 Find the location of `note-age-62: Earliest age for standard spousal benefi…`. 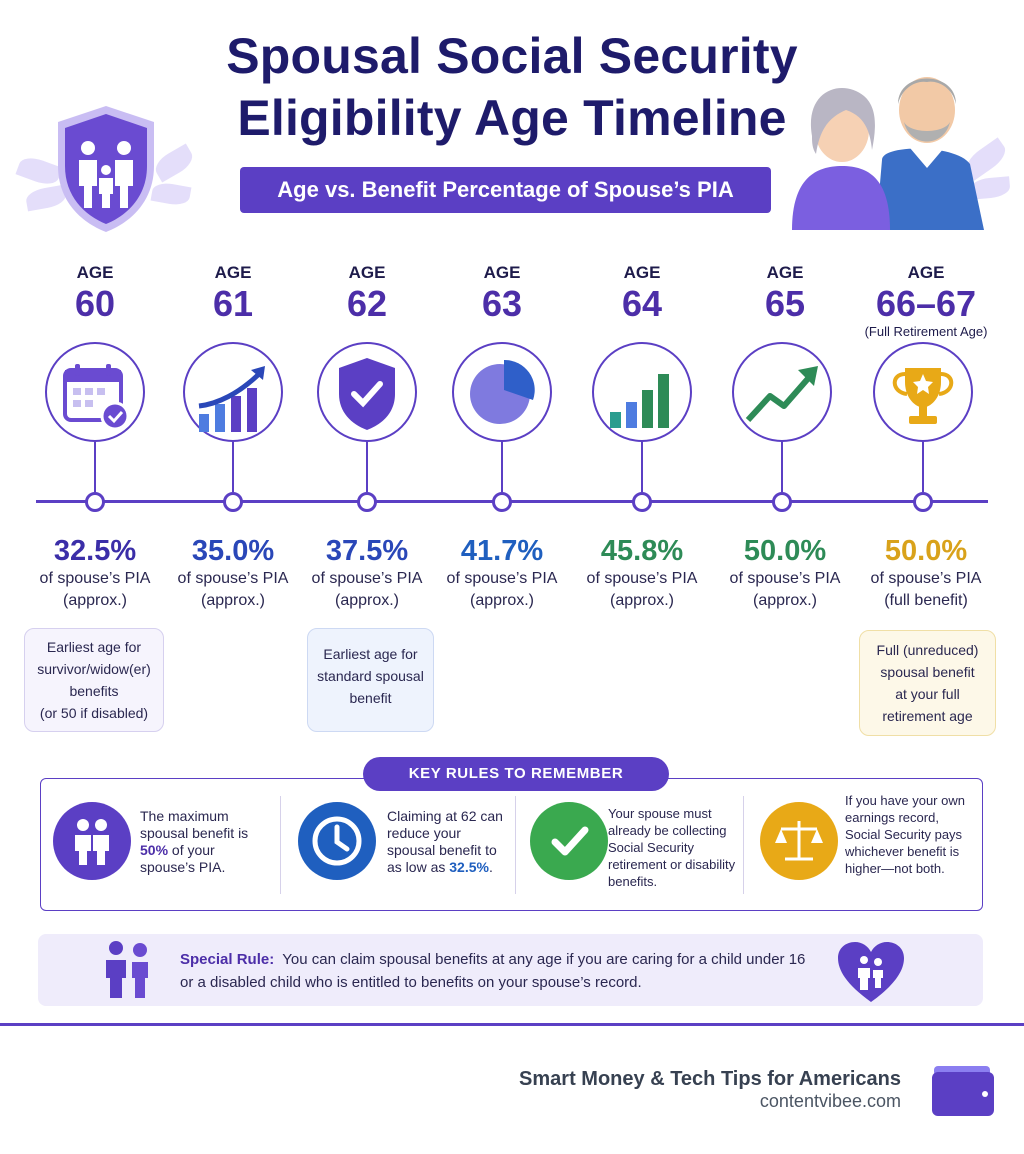

note-age-62: Earliest age for standard spousal benefi… is located at coordinates (370, 680).